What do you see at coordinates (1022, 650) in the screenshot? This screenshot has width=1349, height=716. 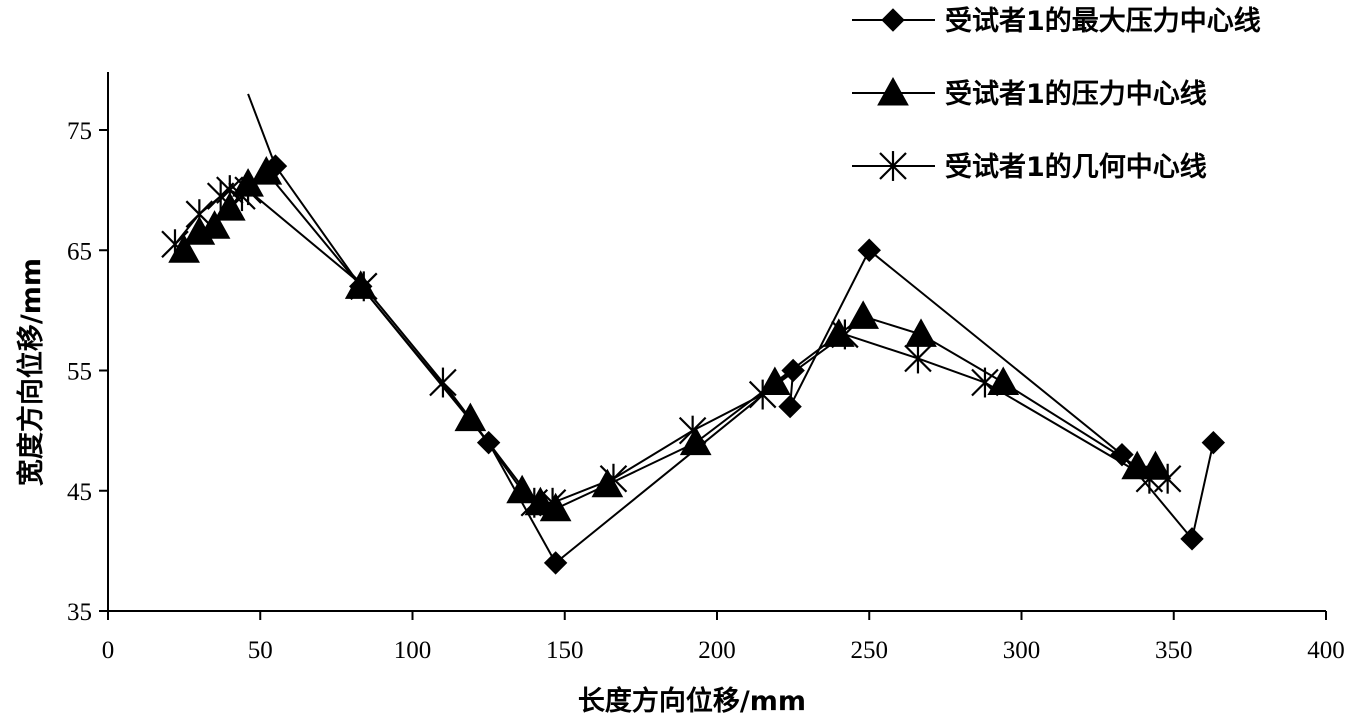 I see `x-tick-label: 300` at bounding box center [1022, 650].